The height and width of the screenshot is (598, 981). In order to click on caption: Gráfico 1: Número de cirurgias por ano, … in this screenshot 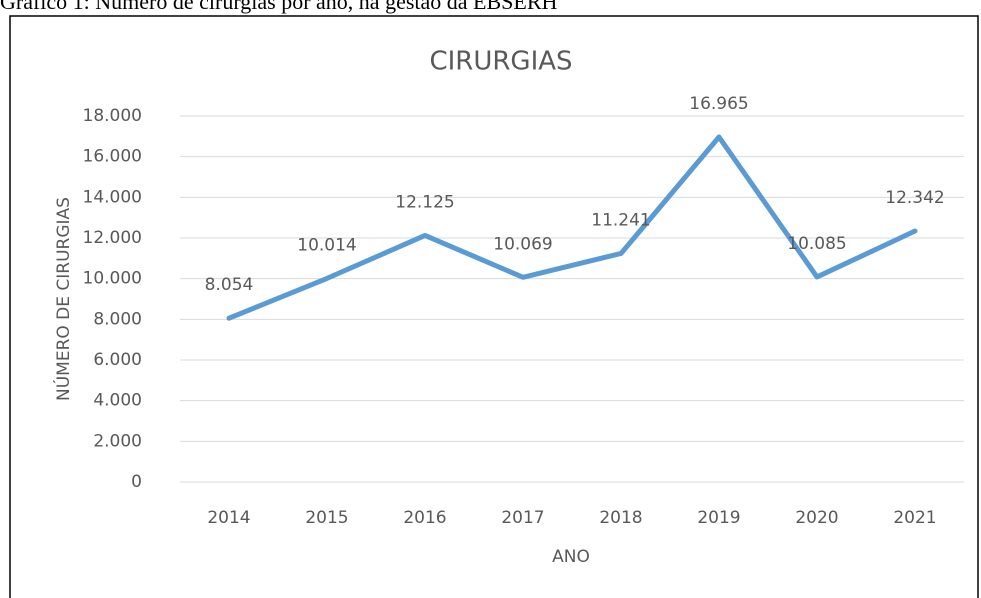, I will do `click(279, 7)`.